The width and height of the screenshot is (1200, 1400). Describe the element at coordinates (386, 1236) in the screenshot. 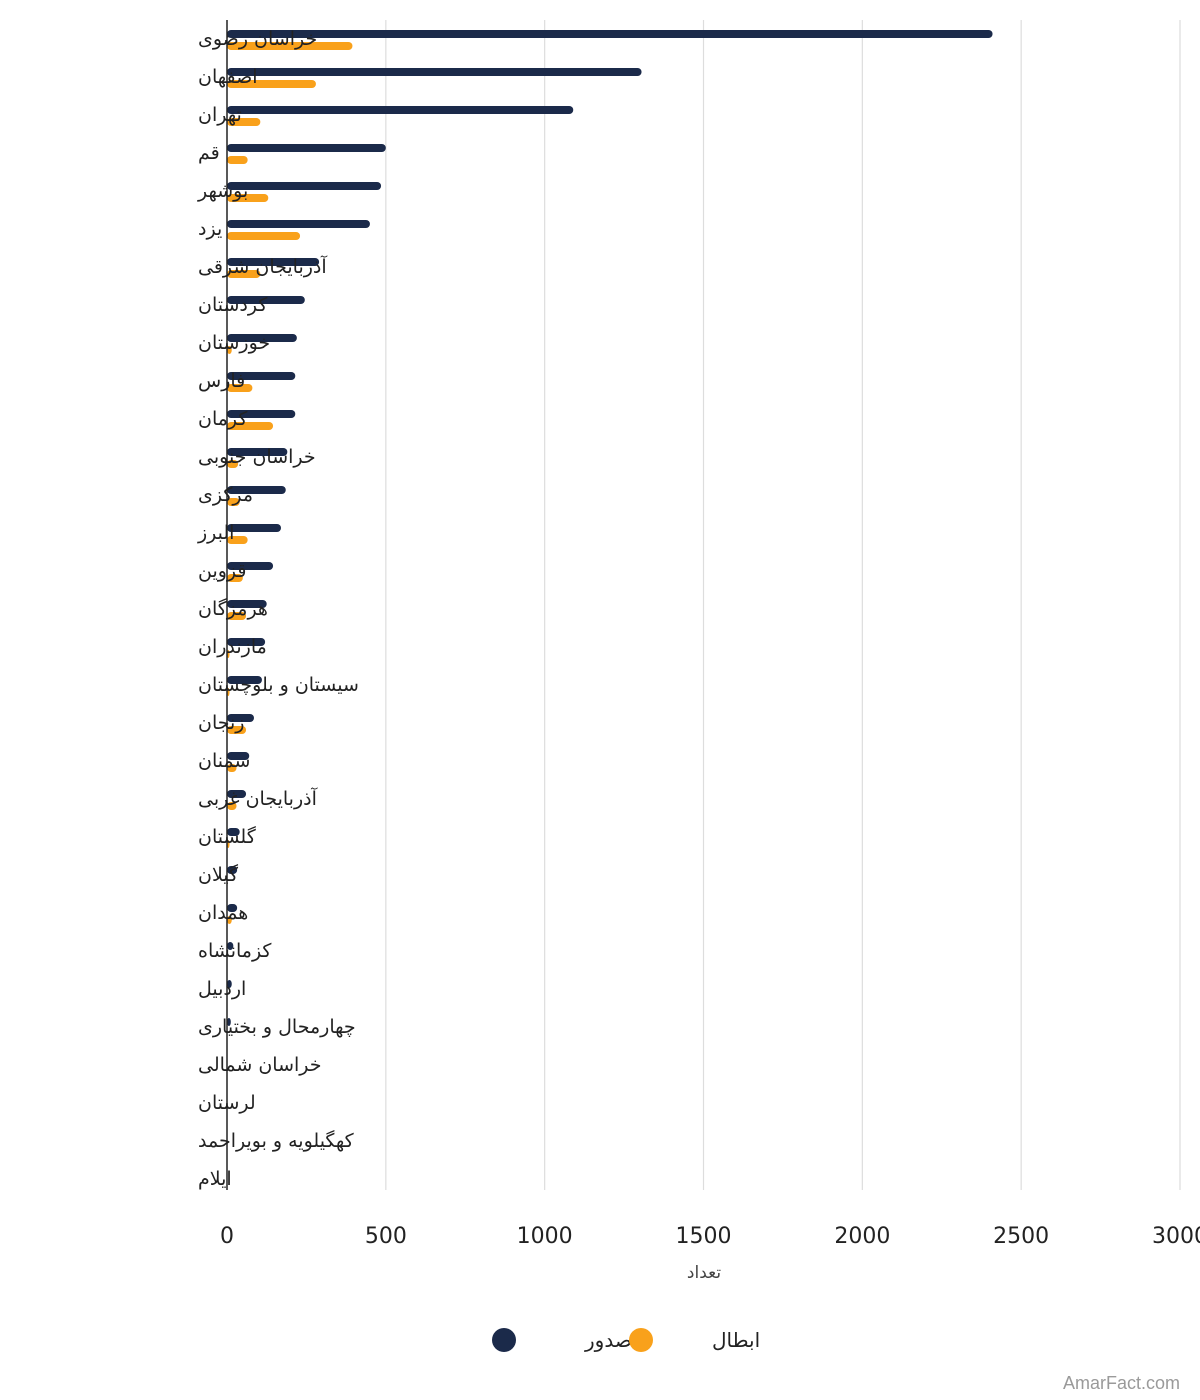

I see `x-tick-label-500: 500` at that location.